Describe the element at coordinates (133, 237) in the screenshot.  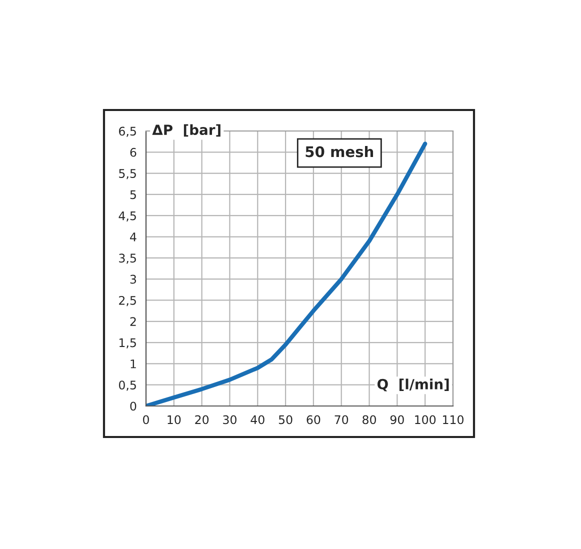
I see `y-tick-label: 4` at that location.